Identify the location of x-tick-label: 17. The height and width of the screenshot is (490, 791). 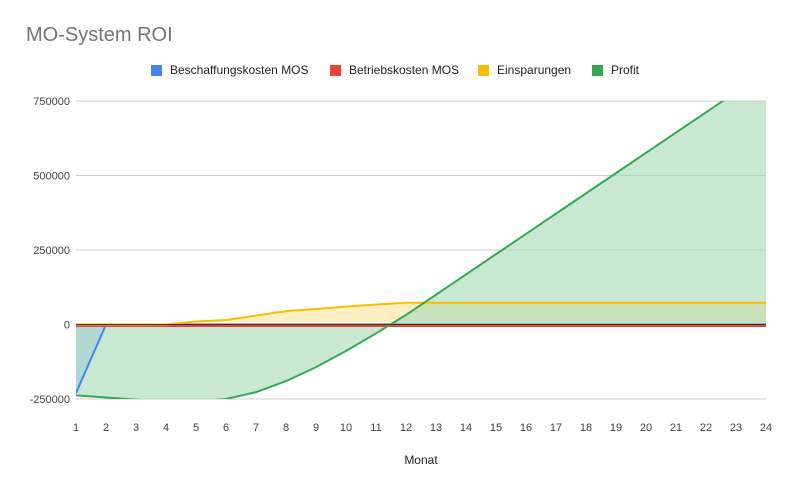
(556, 428).